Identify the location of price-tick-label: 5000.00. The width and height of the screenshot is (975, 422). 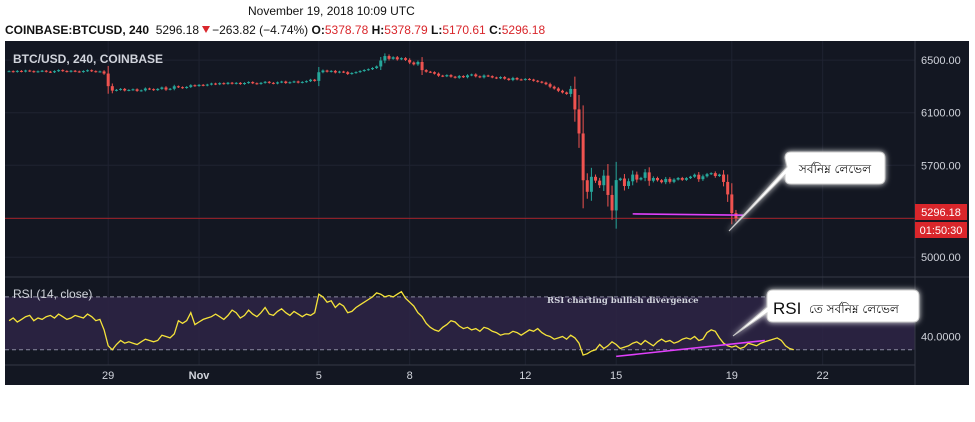
(941, 258).